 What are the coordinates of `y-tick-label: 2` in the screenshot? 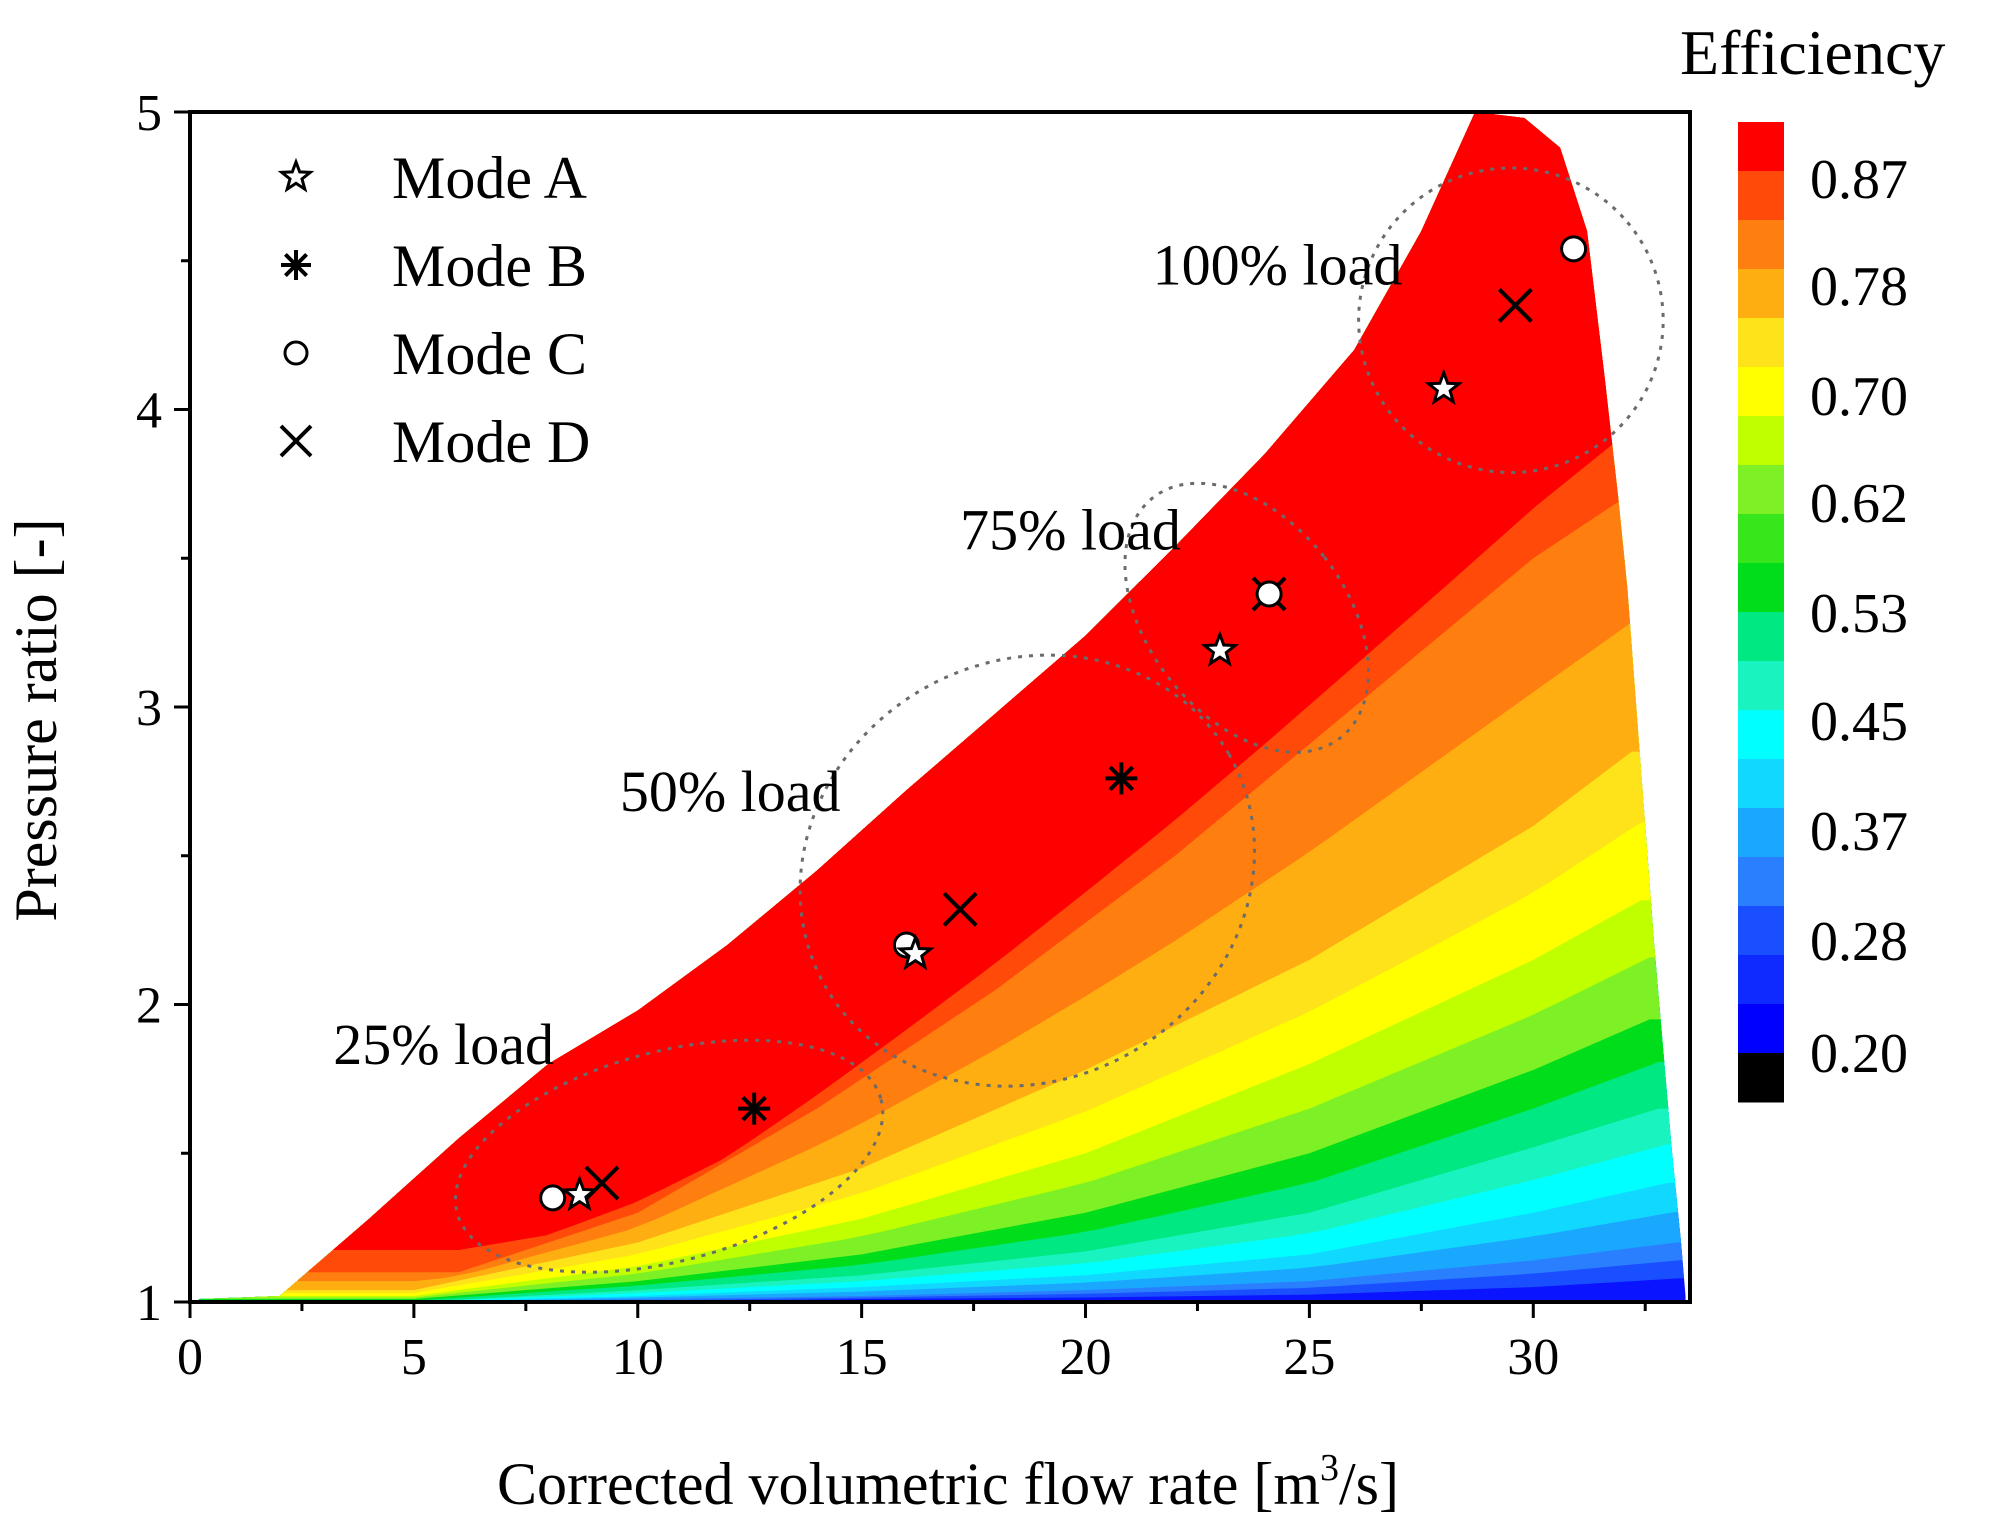 It's located at (149, 1006).